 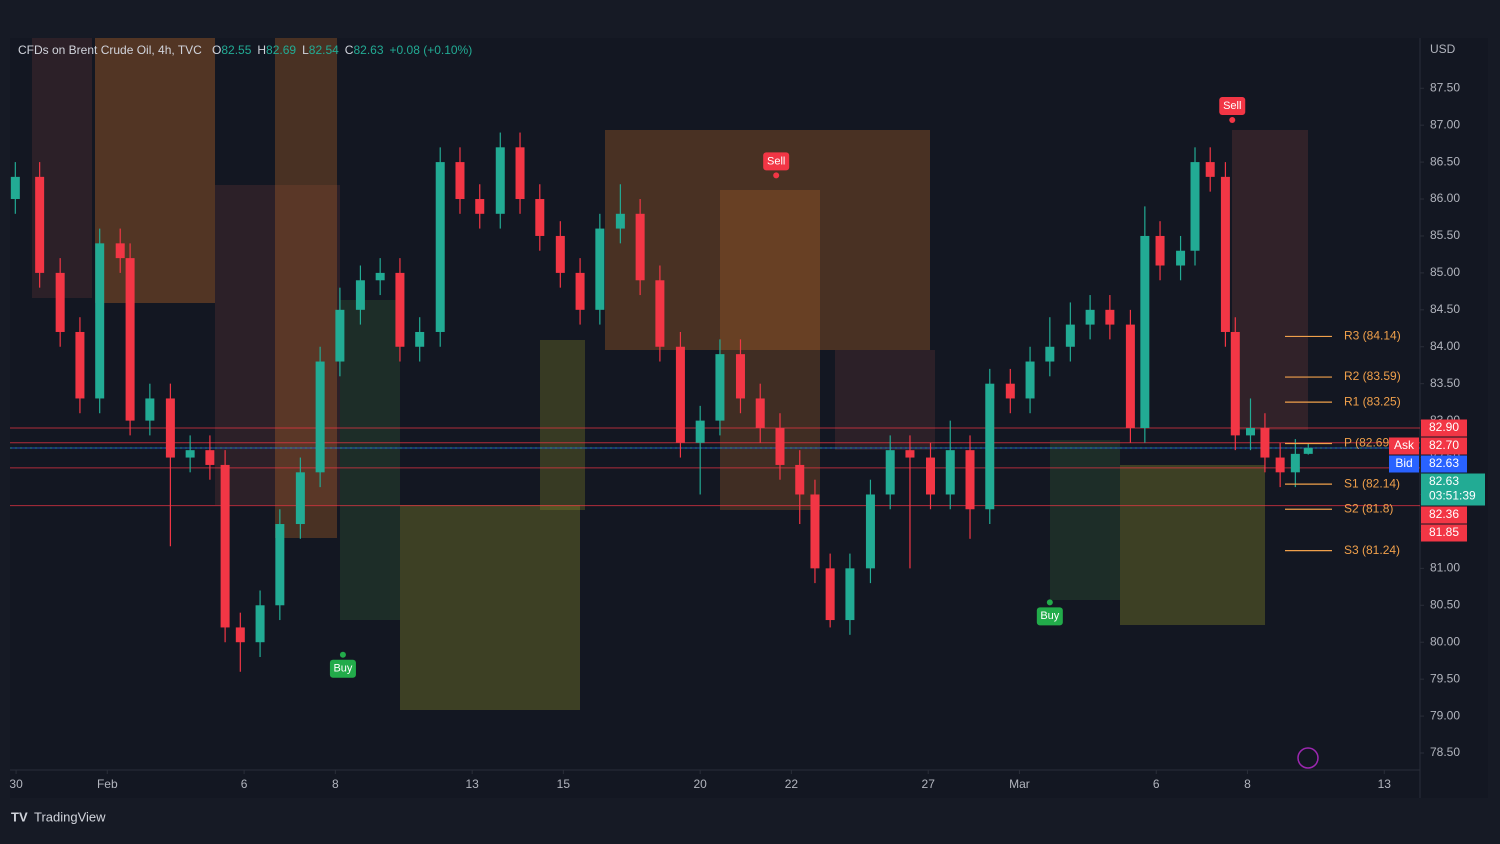 What do you see at coordinates (792, 784) in the screenshot?
I see `x-tick-label: 22` at bounding box center [792, 784].